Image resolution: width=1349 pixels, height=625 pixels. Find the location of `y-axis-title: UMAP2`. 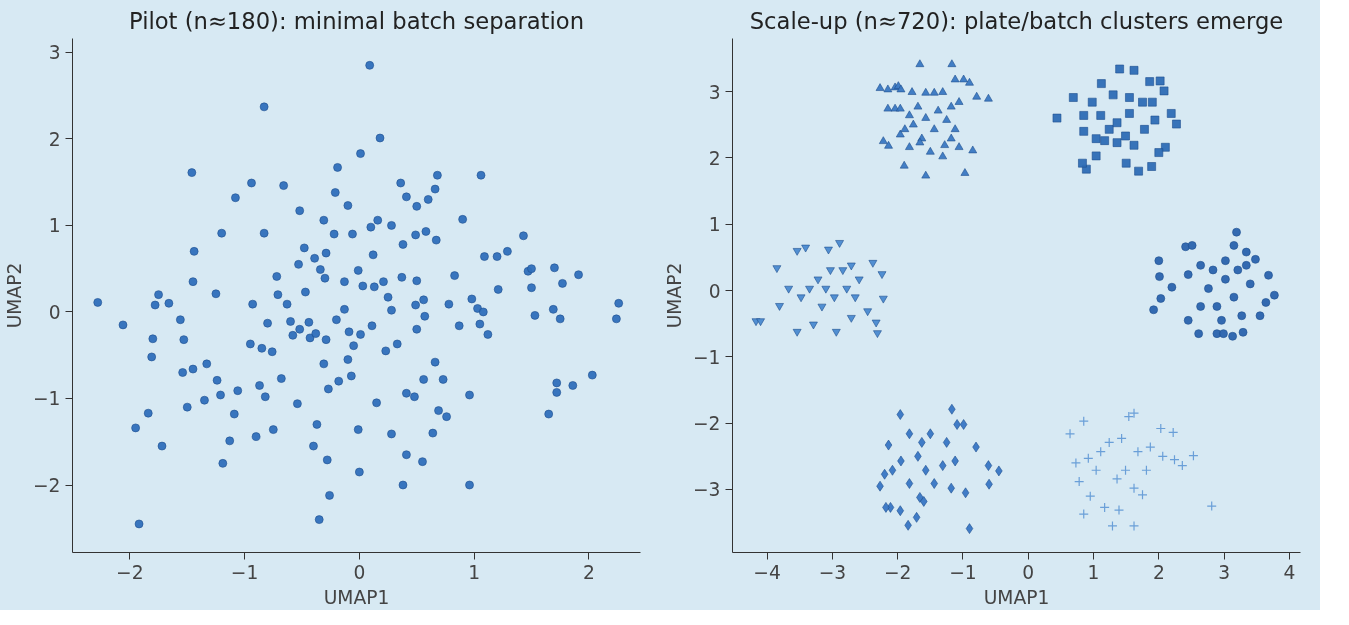

y-axis-title: UMAP2 is located at coordinates (674, 295).